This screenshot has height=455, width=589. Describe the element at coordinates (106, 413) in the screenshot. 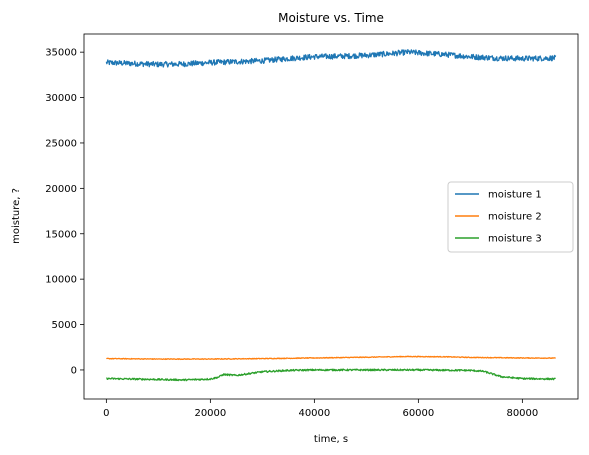

I see `x-tick-label: 0` at that location.